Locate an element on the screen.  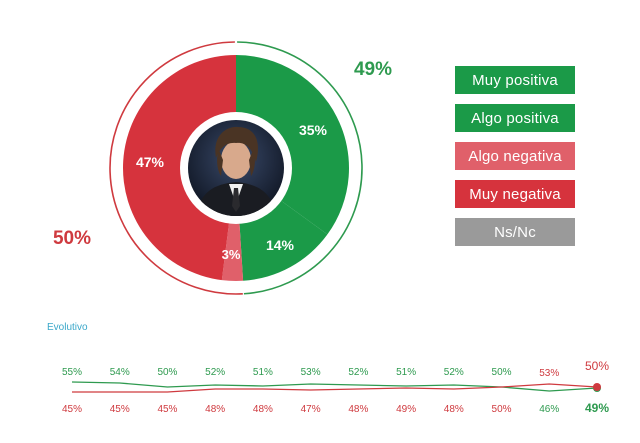
evolutivo-negative-line is located at coordinates (335, 388).